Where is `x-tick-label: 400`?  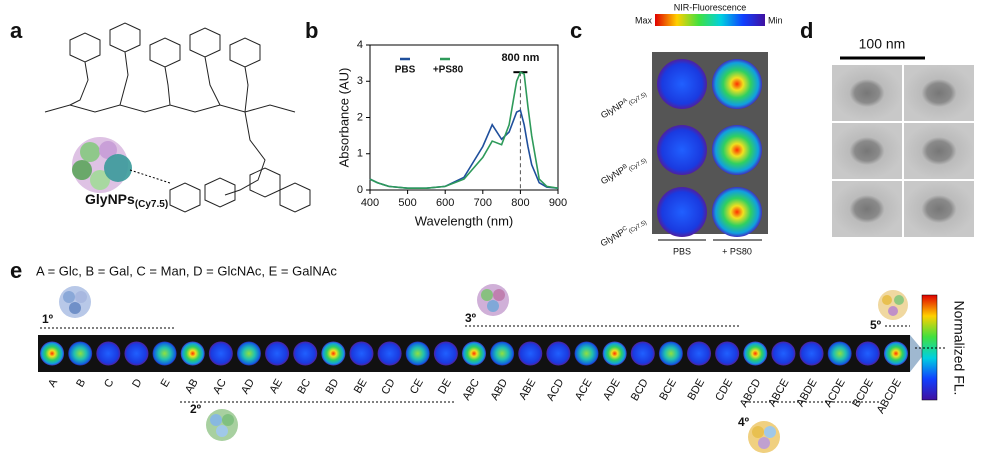 x-tick-label: 400 is located at coordinates (370, 203).